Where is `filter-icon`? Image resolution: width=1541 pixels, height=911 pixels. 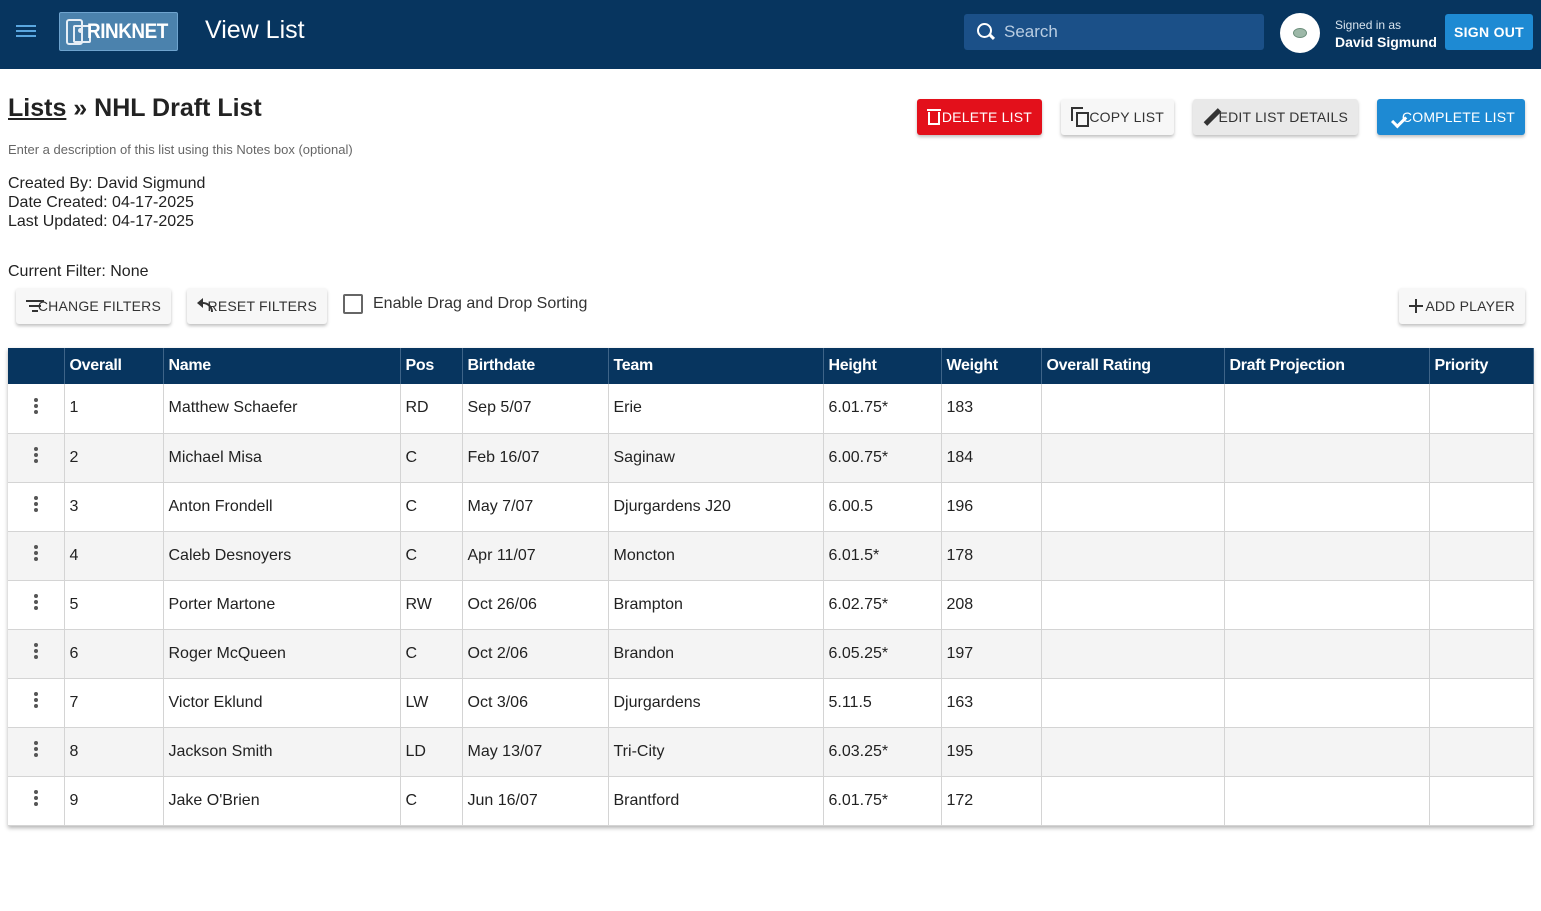 filter-icon is located at coordinates (35, 306).